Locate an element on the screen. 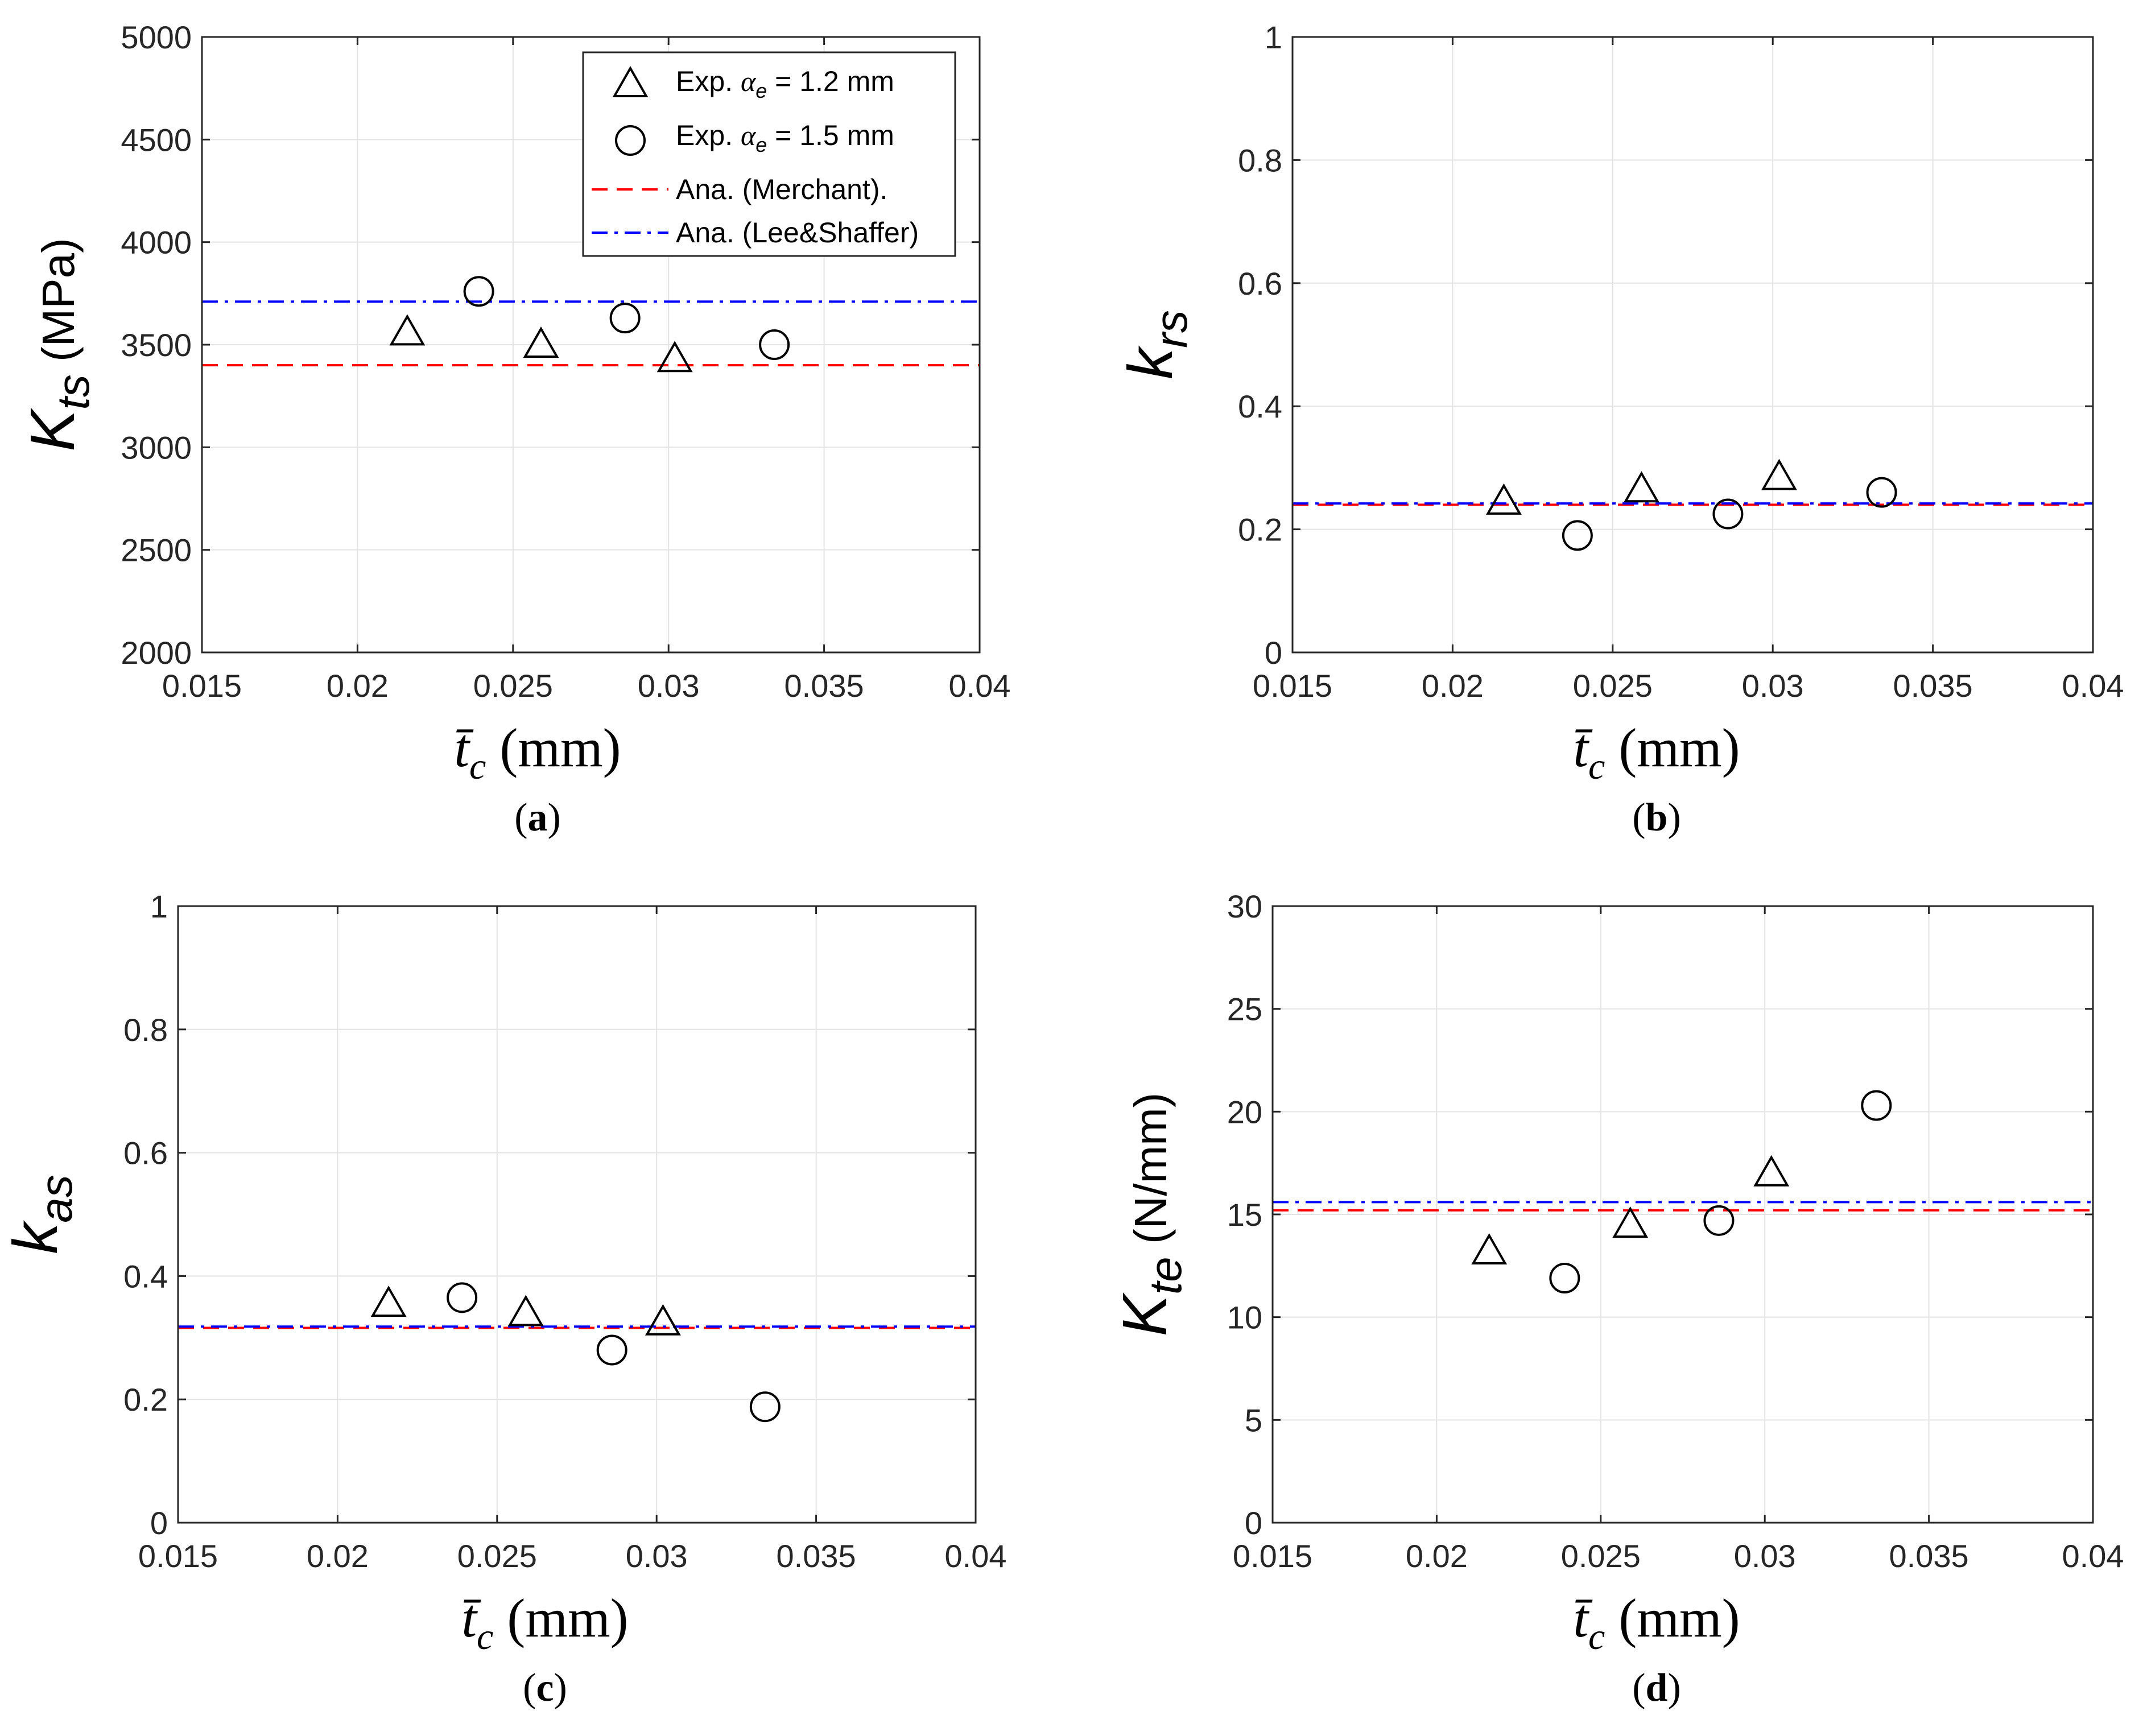 Image resolution: width=2143 pixels, height=1736 pixels. legend-lee-label: Ana. (Lee&Shaffer) is located at coordinates (797, 233).